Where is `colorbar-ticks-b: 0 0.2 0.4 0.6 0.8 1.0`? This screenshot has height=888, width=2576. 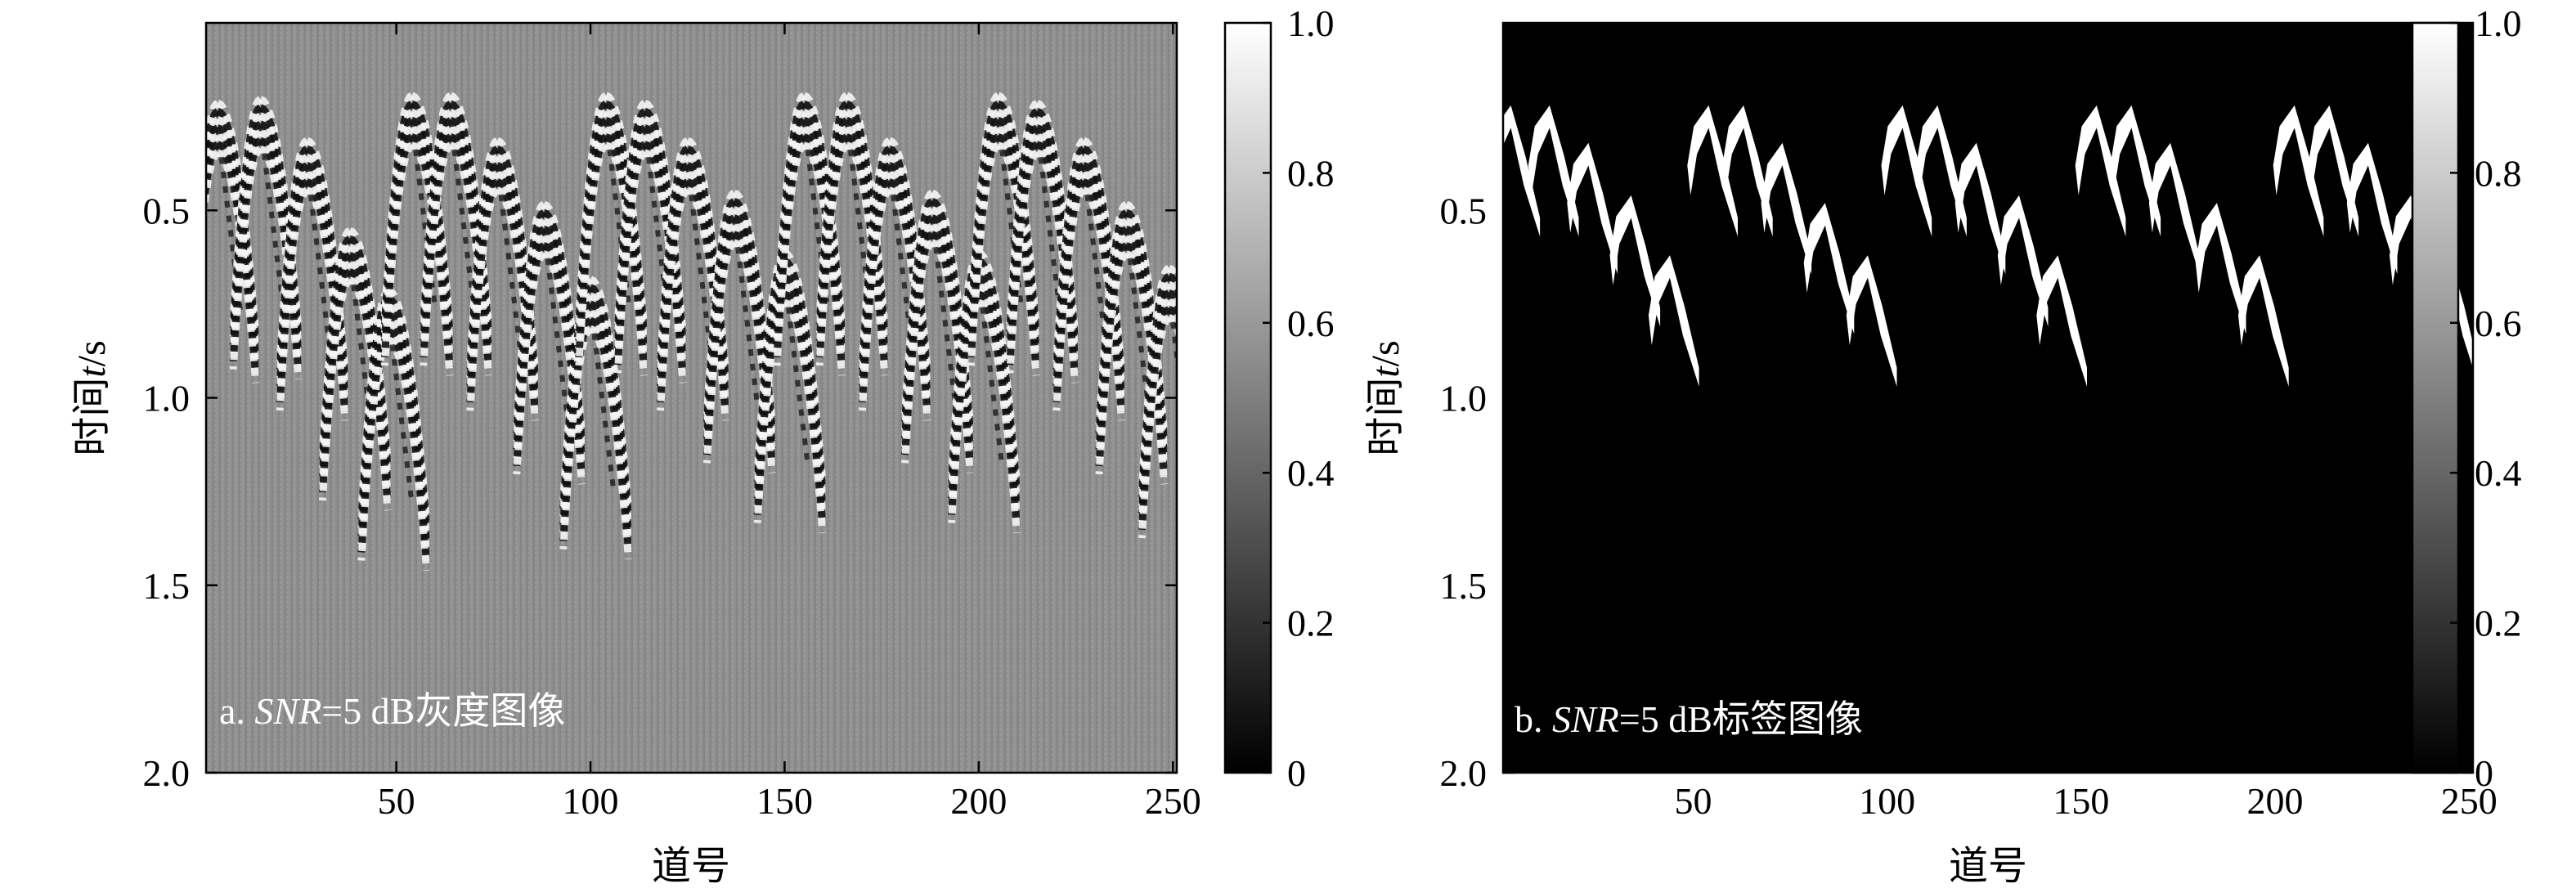
colorbar-ticks-b: 0 0.2 0.4 0.6 0.8 1.0 is located at coordinates (2486, 398).